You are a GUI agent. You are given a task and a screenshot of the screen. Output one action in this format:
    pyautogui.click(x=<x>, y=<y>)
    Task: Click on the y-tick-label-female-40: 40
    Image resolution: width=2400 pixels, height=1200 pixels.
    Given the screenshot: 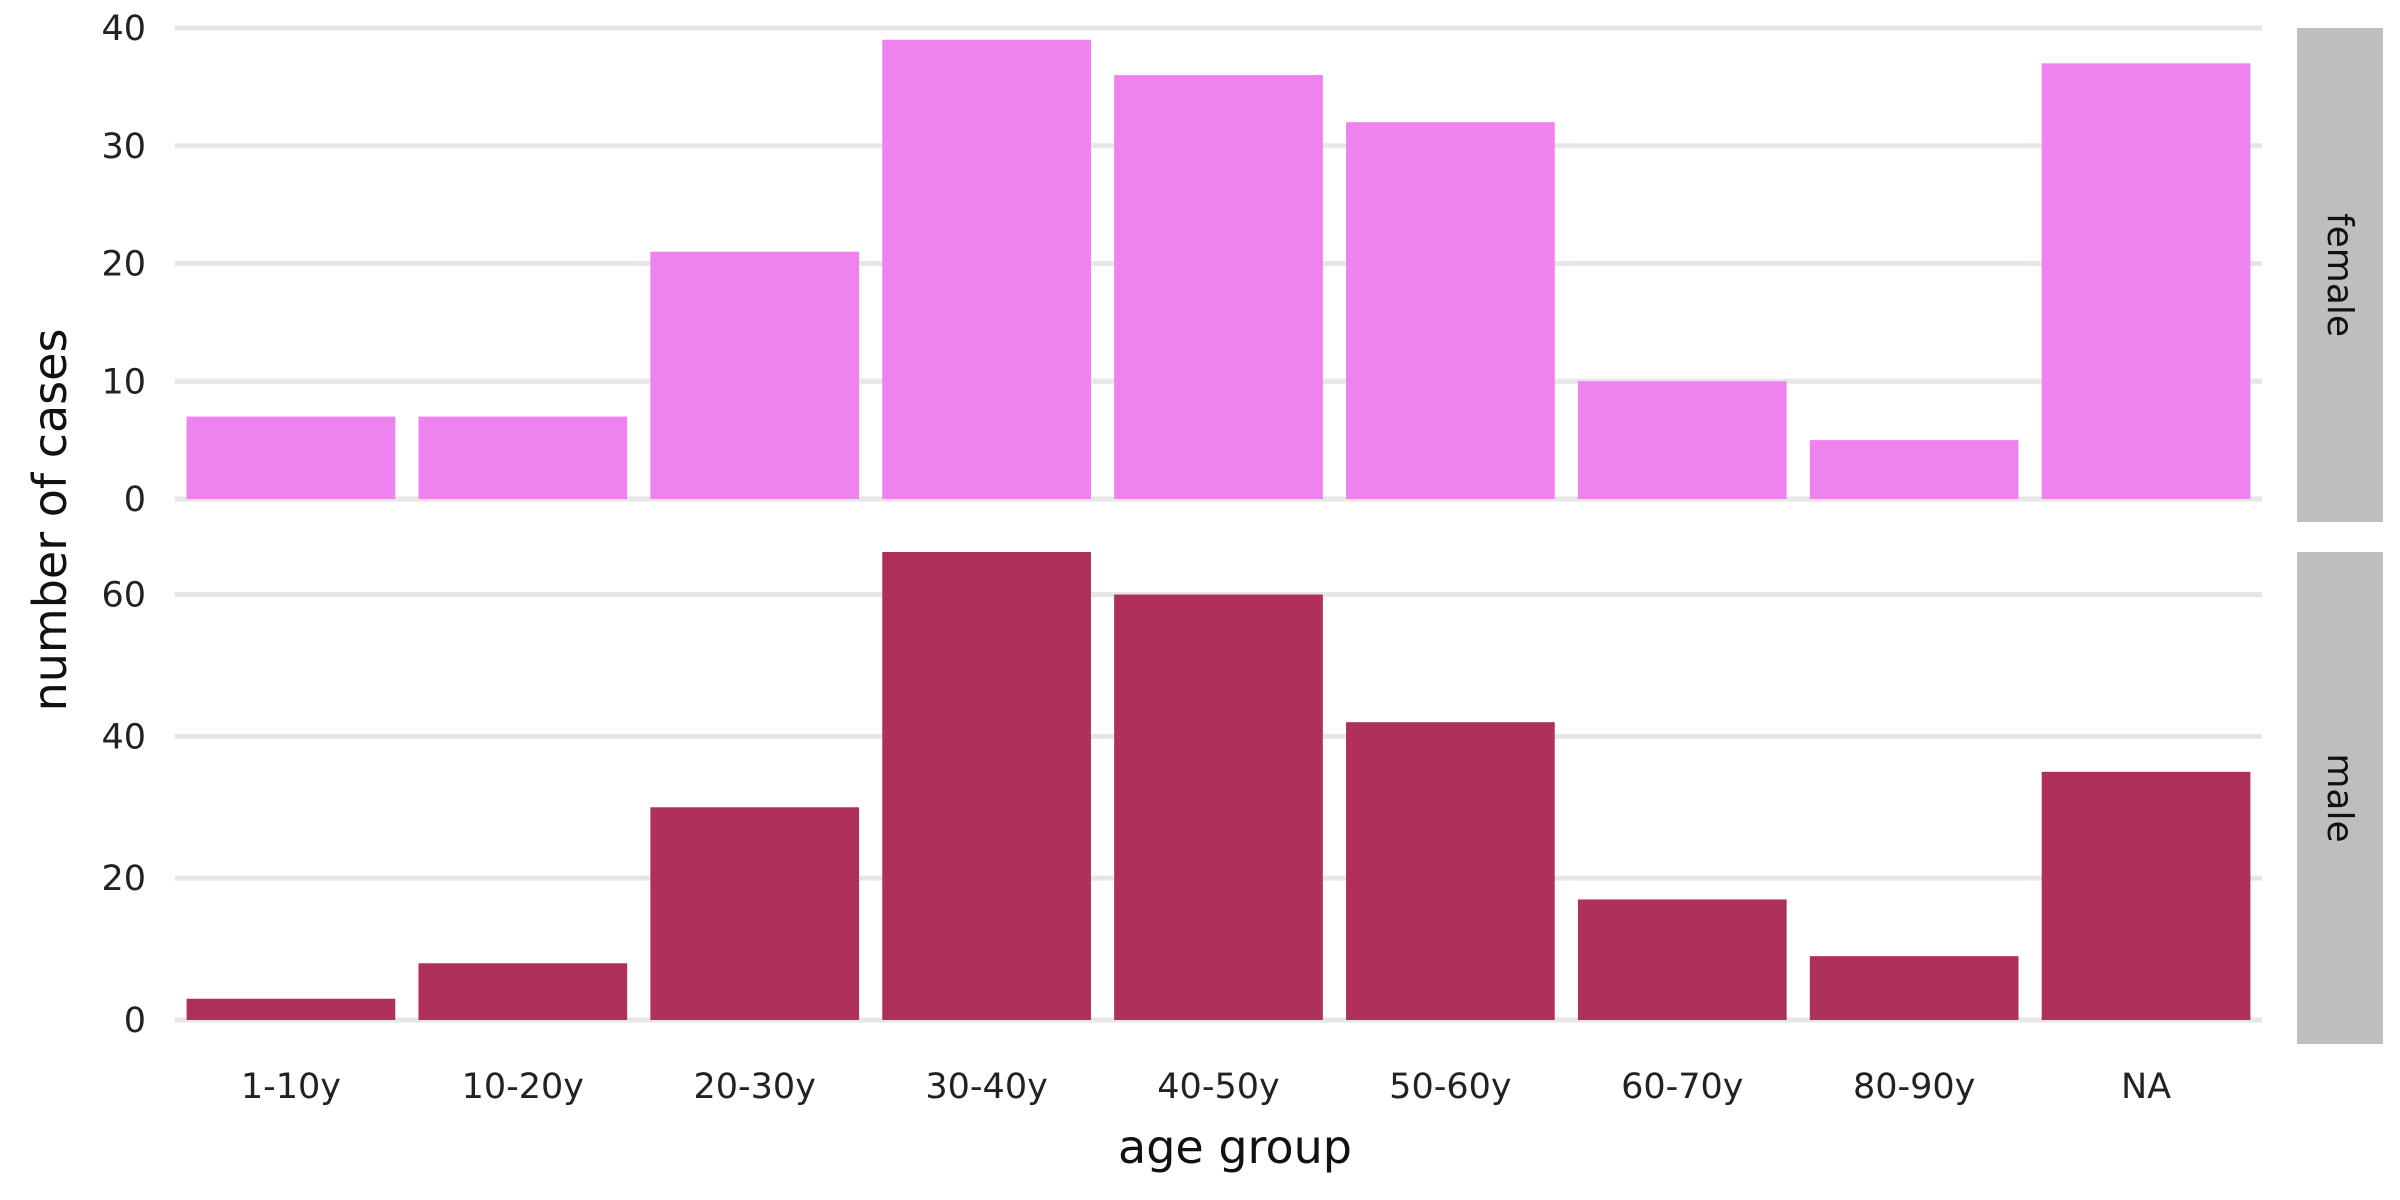 What is the action you would take?
    pyautogui.click(x=123, y=29)
    